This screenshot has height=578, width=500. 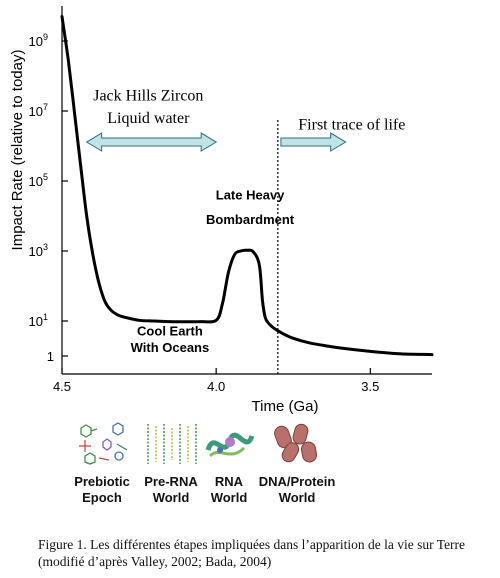 I want to click on stage-label: DNA/Protein World, so click(x=297, y=489).